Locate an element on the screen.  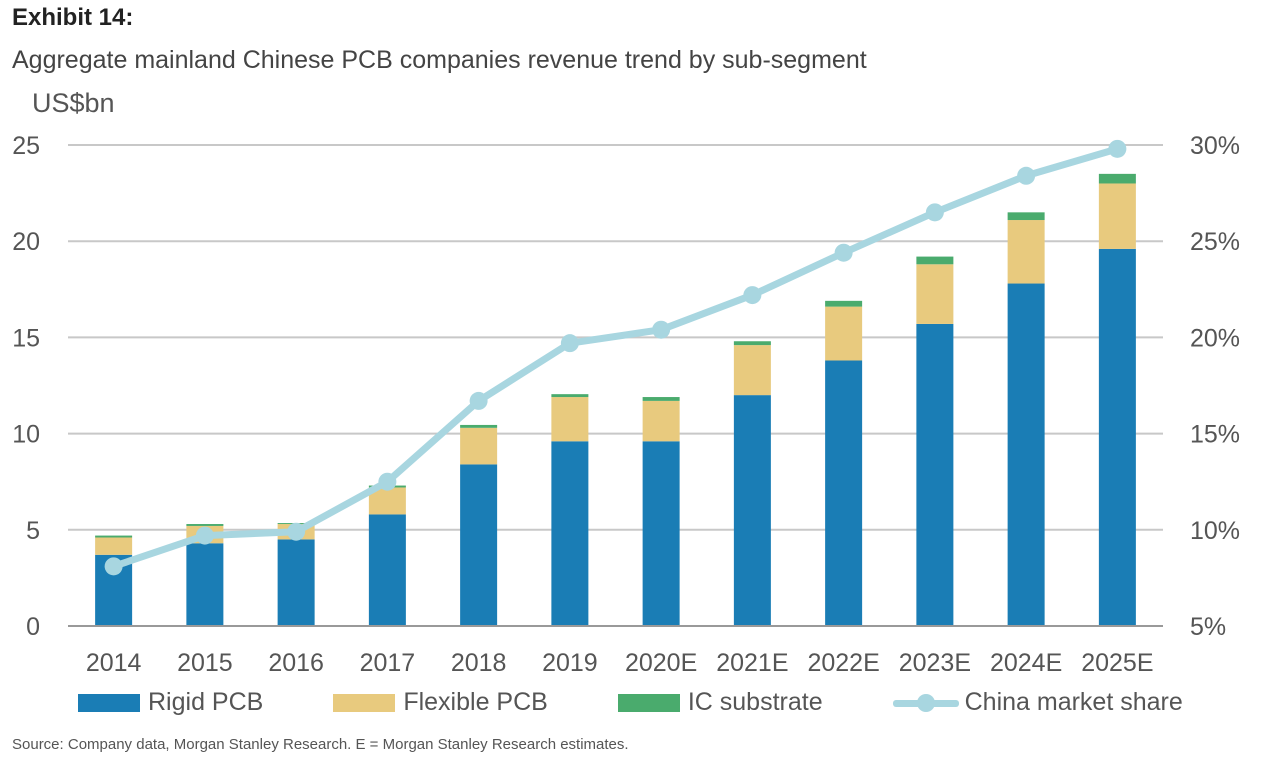
y-axis-unit-label: US$bn is located at coordinates (73, 103).